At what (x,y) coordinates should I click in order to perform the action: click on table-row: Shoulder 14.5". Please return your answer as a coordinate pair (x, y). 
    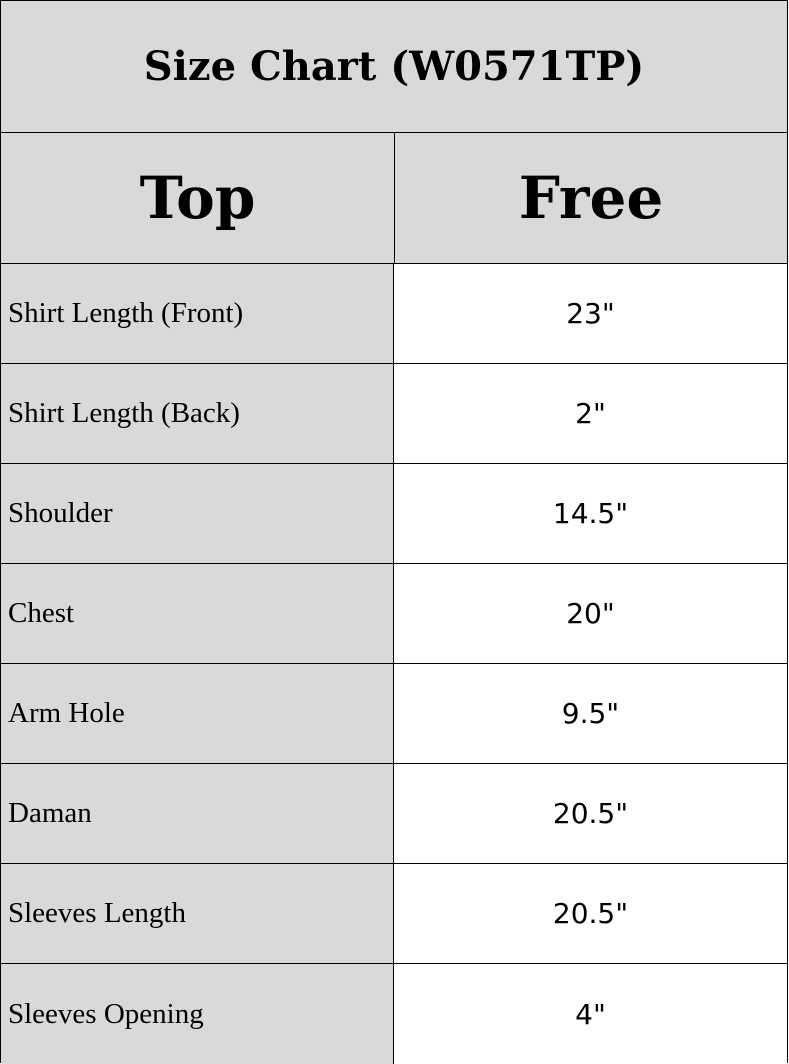
    Looking at the image, I should click on (394, 514).